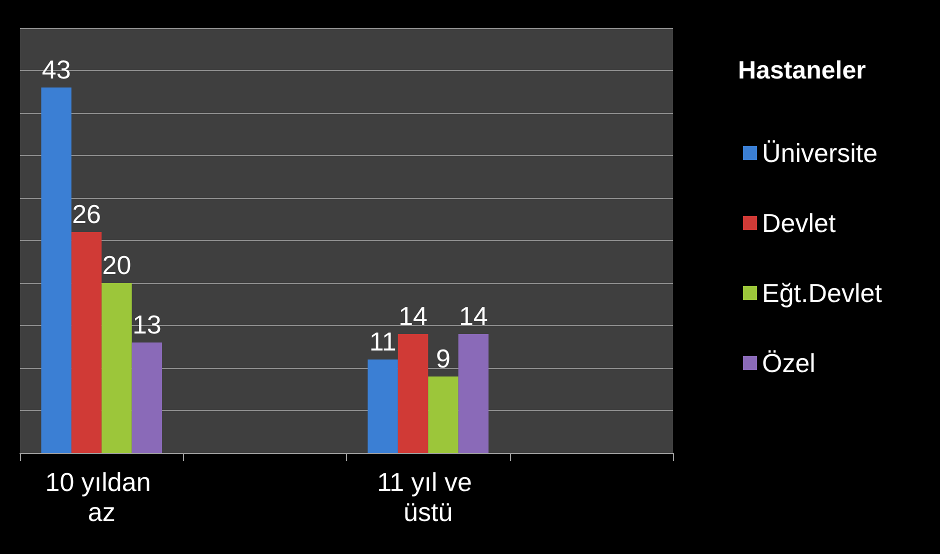  Describe the element at coordinates (117, 265) in the screenshot. I see `data-label: 20` at that location.